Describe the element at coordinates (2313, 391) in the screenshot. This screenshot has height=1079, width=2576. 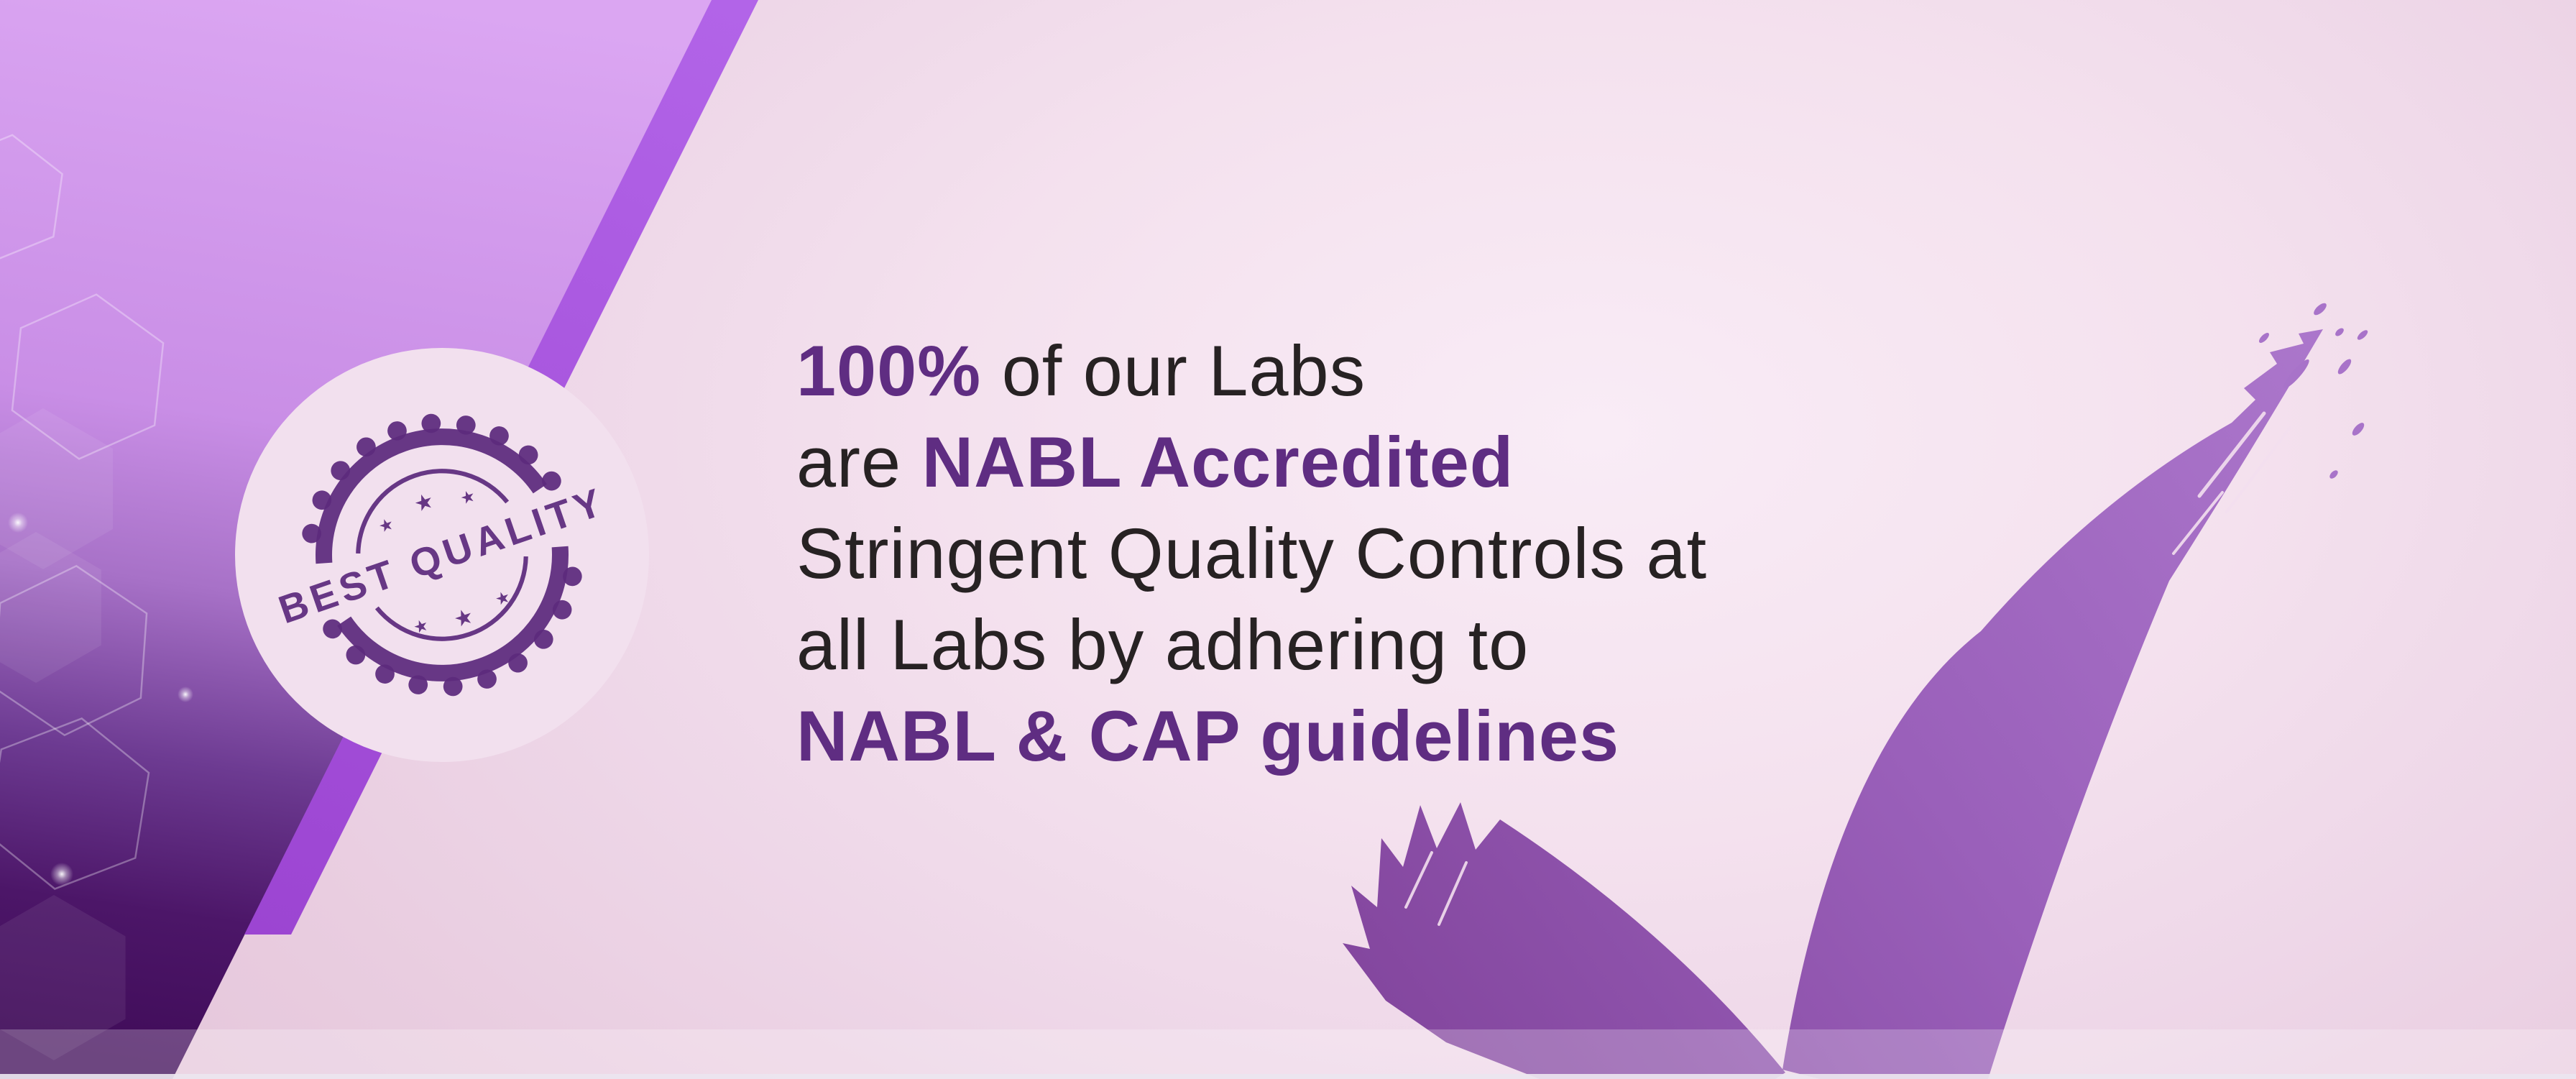
I see `checkmark-splatter` at that location.